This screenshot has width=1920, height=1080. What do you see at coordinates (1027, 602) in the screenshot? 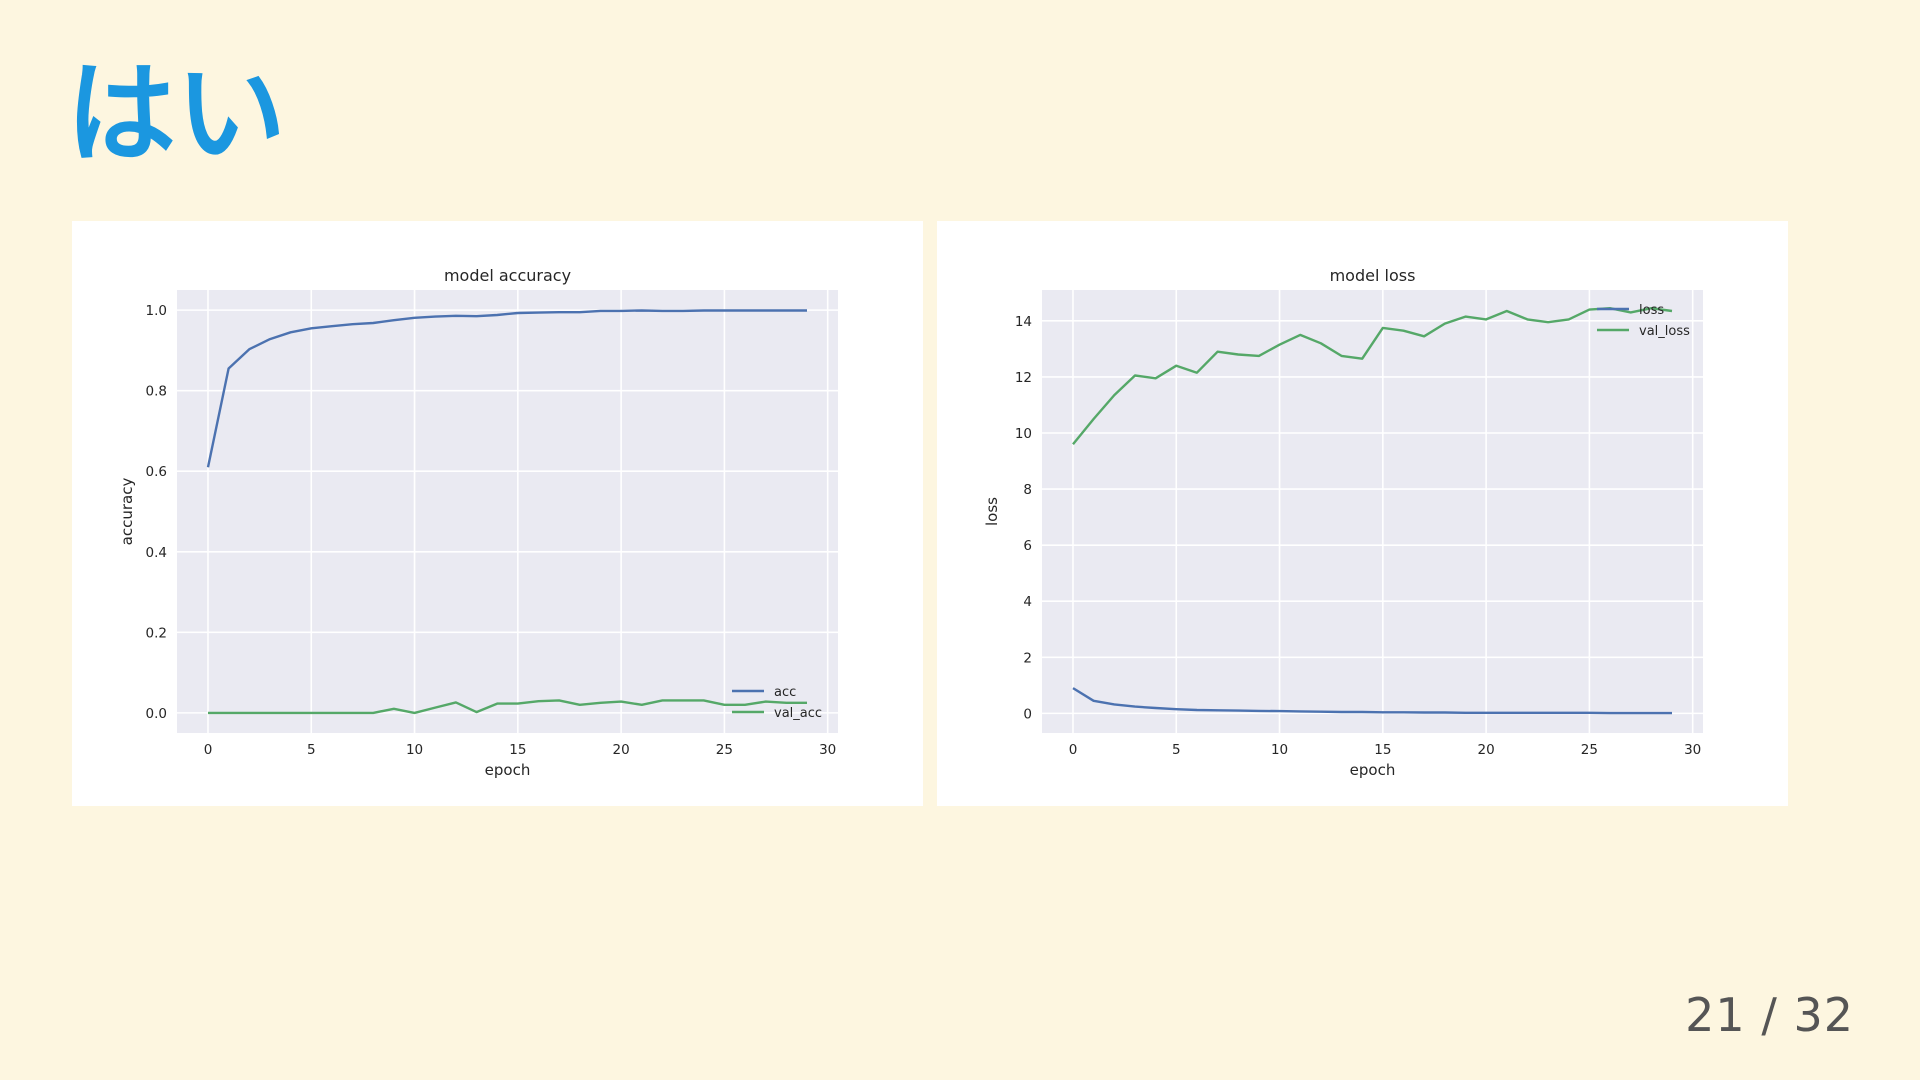
I see `y-tick-label: 4` at bounding box center [1027, 602].